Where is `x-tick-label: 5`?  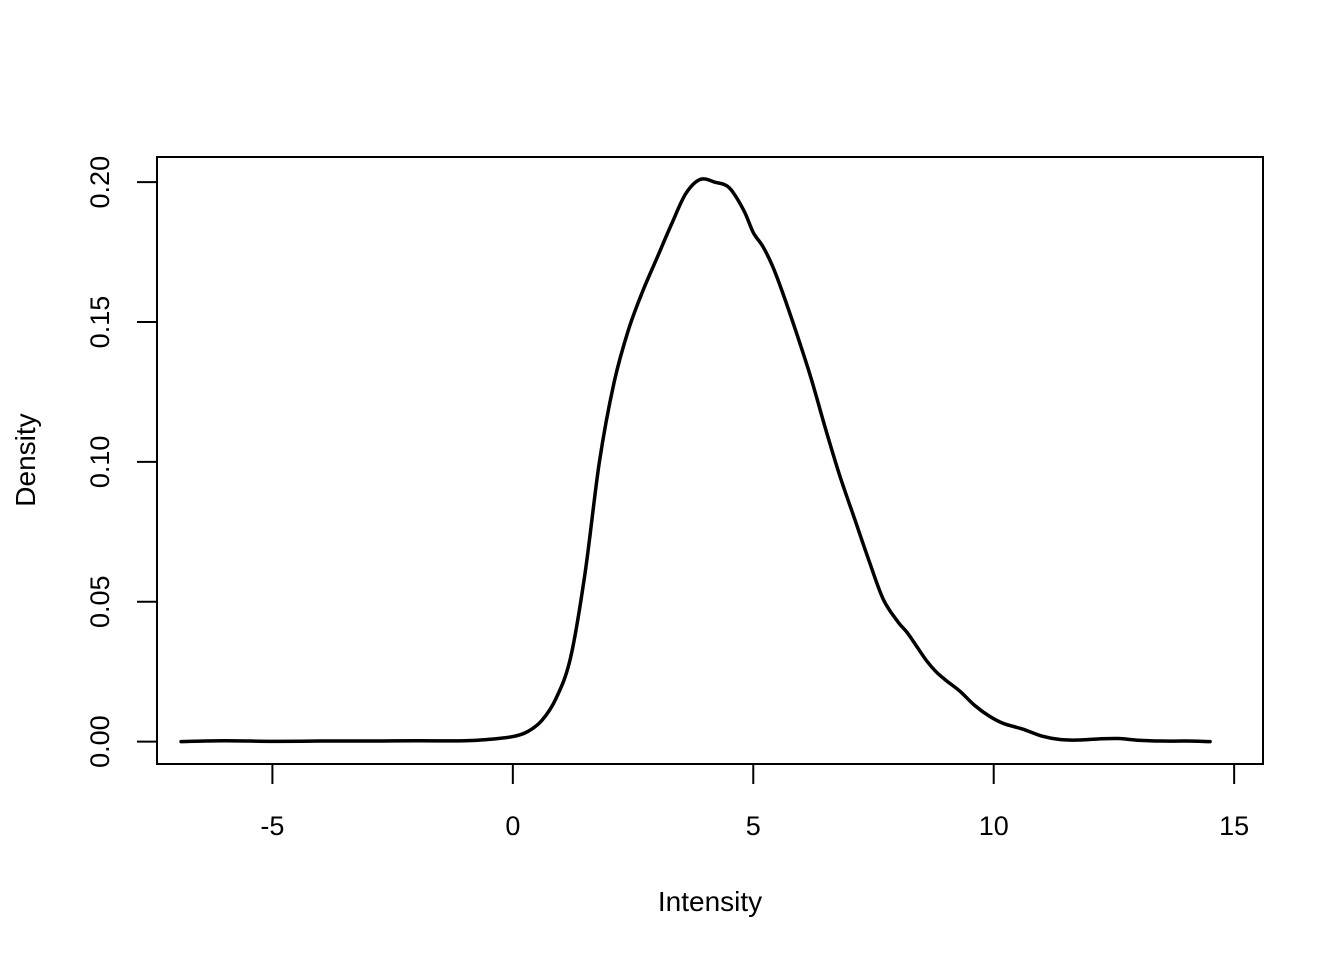 x-tick-label: 5 is located at coordinates (753, 826).